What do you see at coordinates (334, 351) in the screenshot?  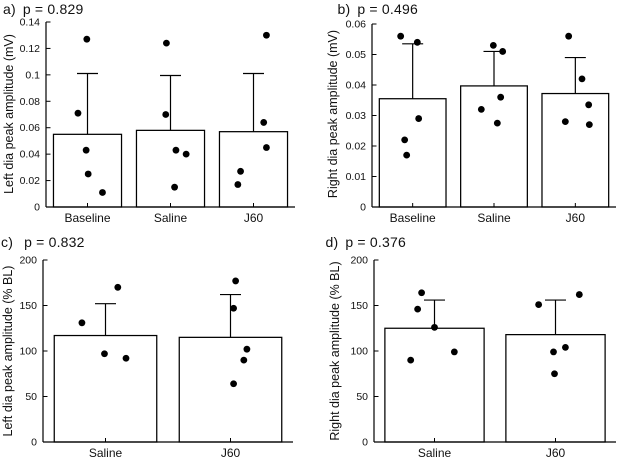 I see `panel-d-y-axis-label: Right dia peak amplitude (% BL)` at bounding box center [334, 351].